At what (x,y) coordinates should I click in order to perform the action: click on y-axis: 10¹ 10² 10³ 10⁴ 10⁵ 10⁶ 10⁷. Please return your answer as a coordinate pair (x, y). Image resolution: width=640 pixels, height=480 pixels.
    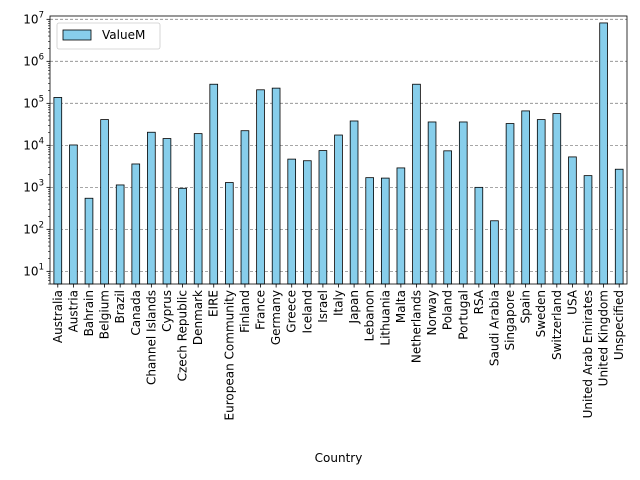
    Looking at the image, I should click on (36, 147).